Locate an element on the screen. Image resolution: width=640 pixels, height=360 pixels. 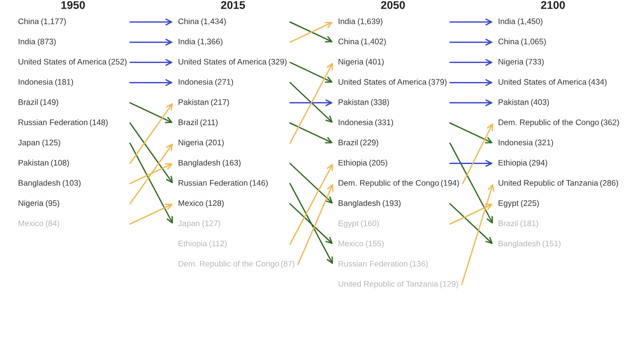
data-label: (1,177) is located at coordinates (53, 22).